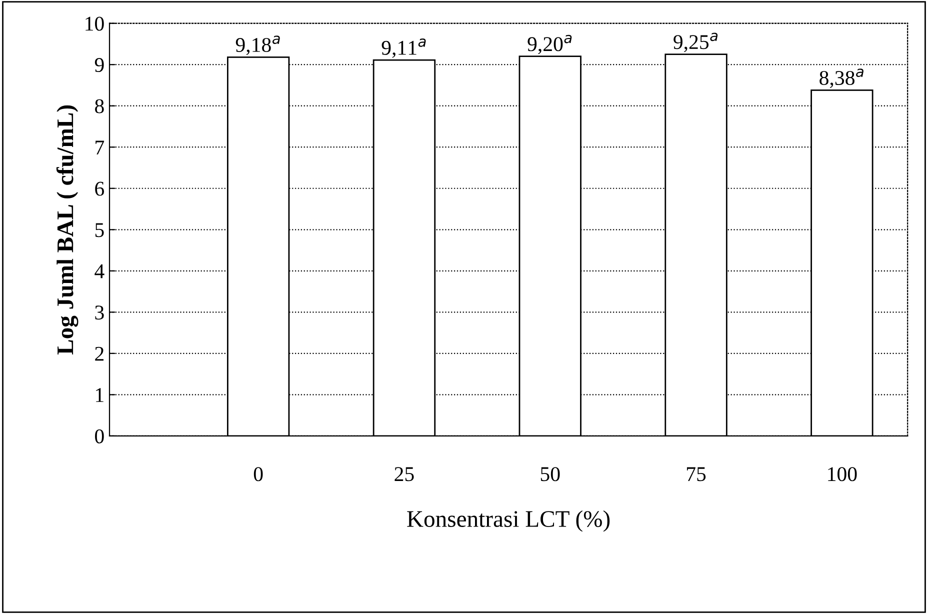  What do you see at coordinates (99, 353) in the screenshot?
I see `y-tick-label: 2` at bounding box center [99, 353].